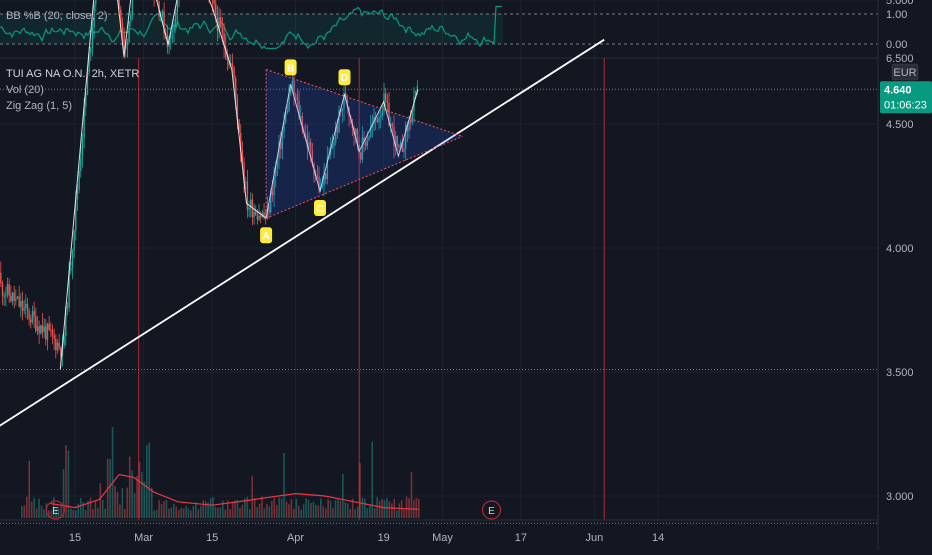  What do you see at coordinates (900, 3) in the screenshot?
I see `price-axis-tick: 5.000` at bounding box center [900, 3].